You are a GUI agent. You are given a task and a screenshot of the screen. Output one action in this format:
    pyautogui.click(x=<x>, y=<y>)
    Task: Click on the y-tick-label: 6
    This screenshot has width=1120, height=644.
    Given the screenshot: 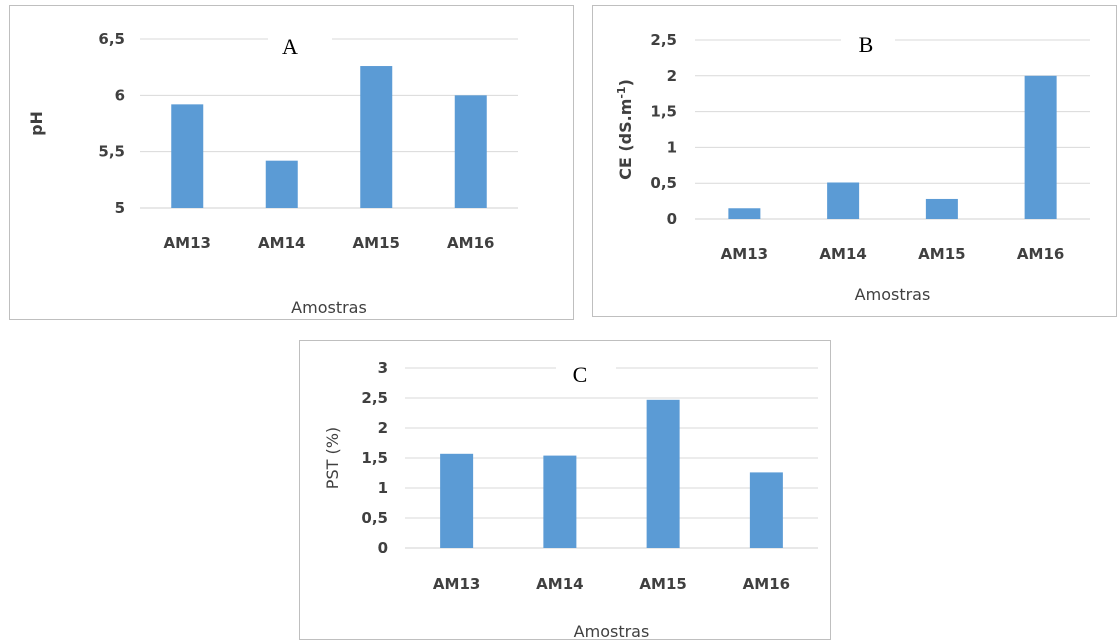 What is the action you would take?
    pyautogui.click(x=120, y=95)
    